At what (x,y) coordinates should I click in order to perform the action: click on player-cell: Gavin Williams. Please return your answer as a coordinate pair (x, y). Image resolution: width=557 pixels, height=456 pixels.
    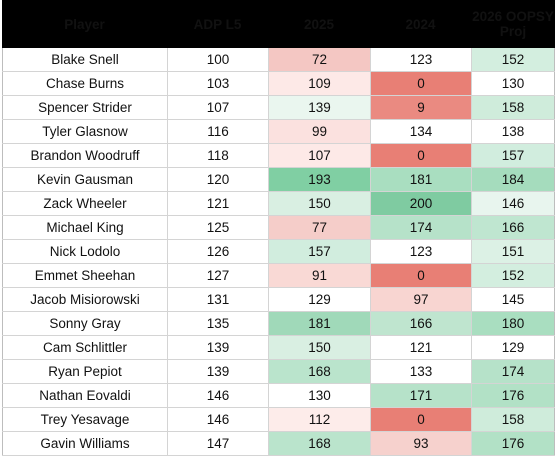
    Looking at the image, I should click on (84, 443).